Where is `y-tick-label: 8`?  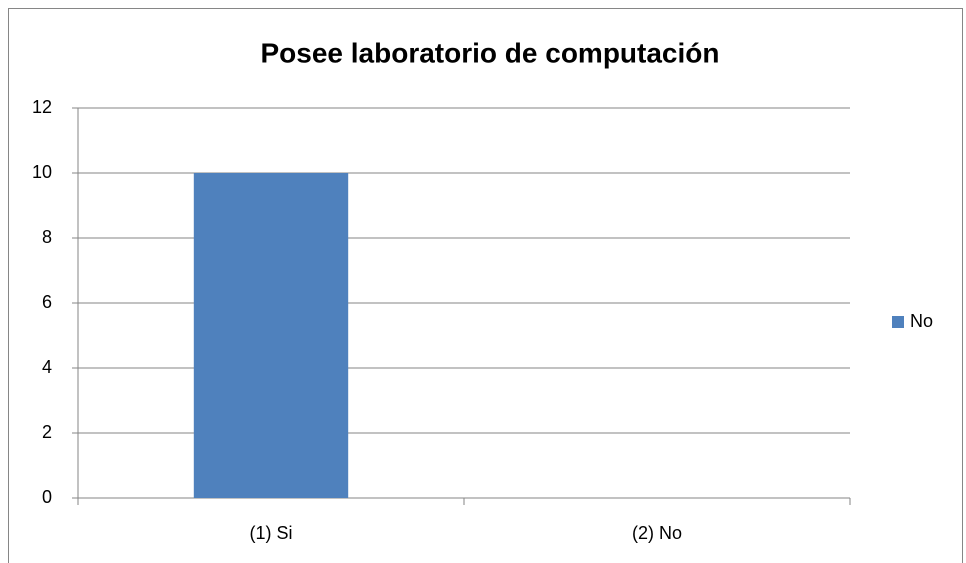 y-tick-label: 8 is located at coordinates (47, 237).